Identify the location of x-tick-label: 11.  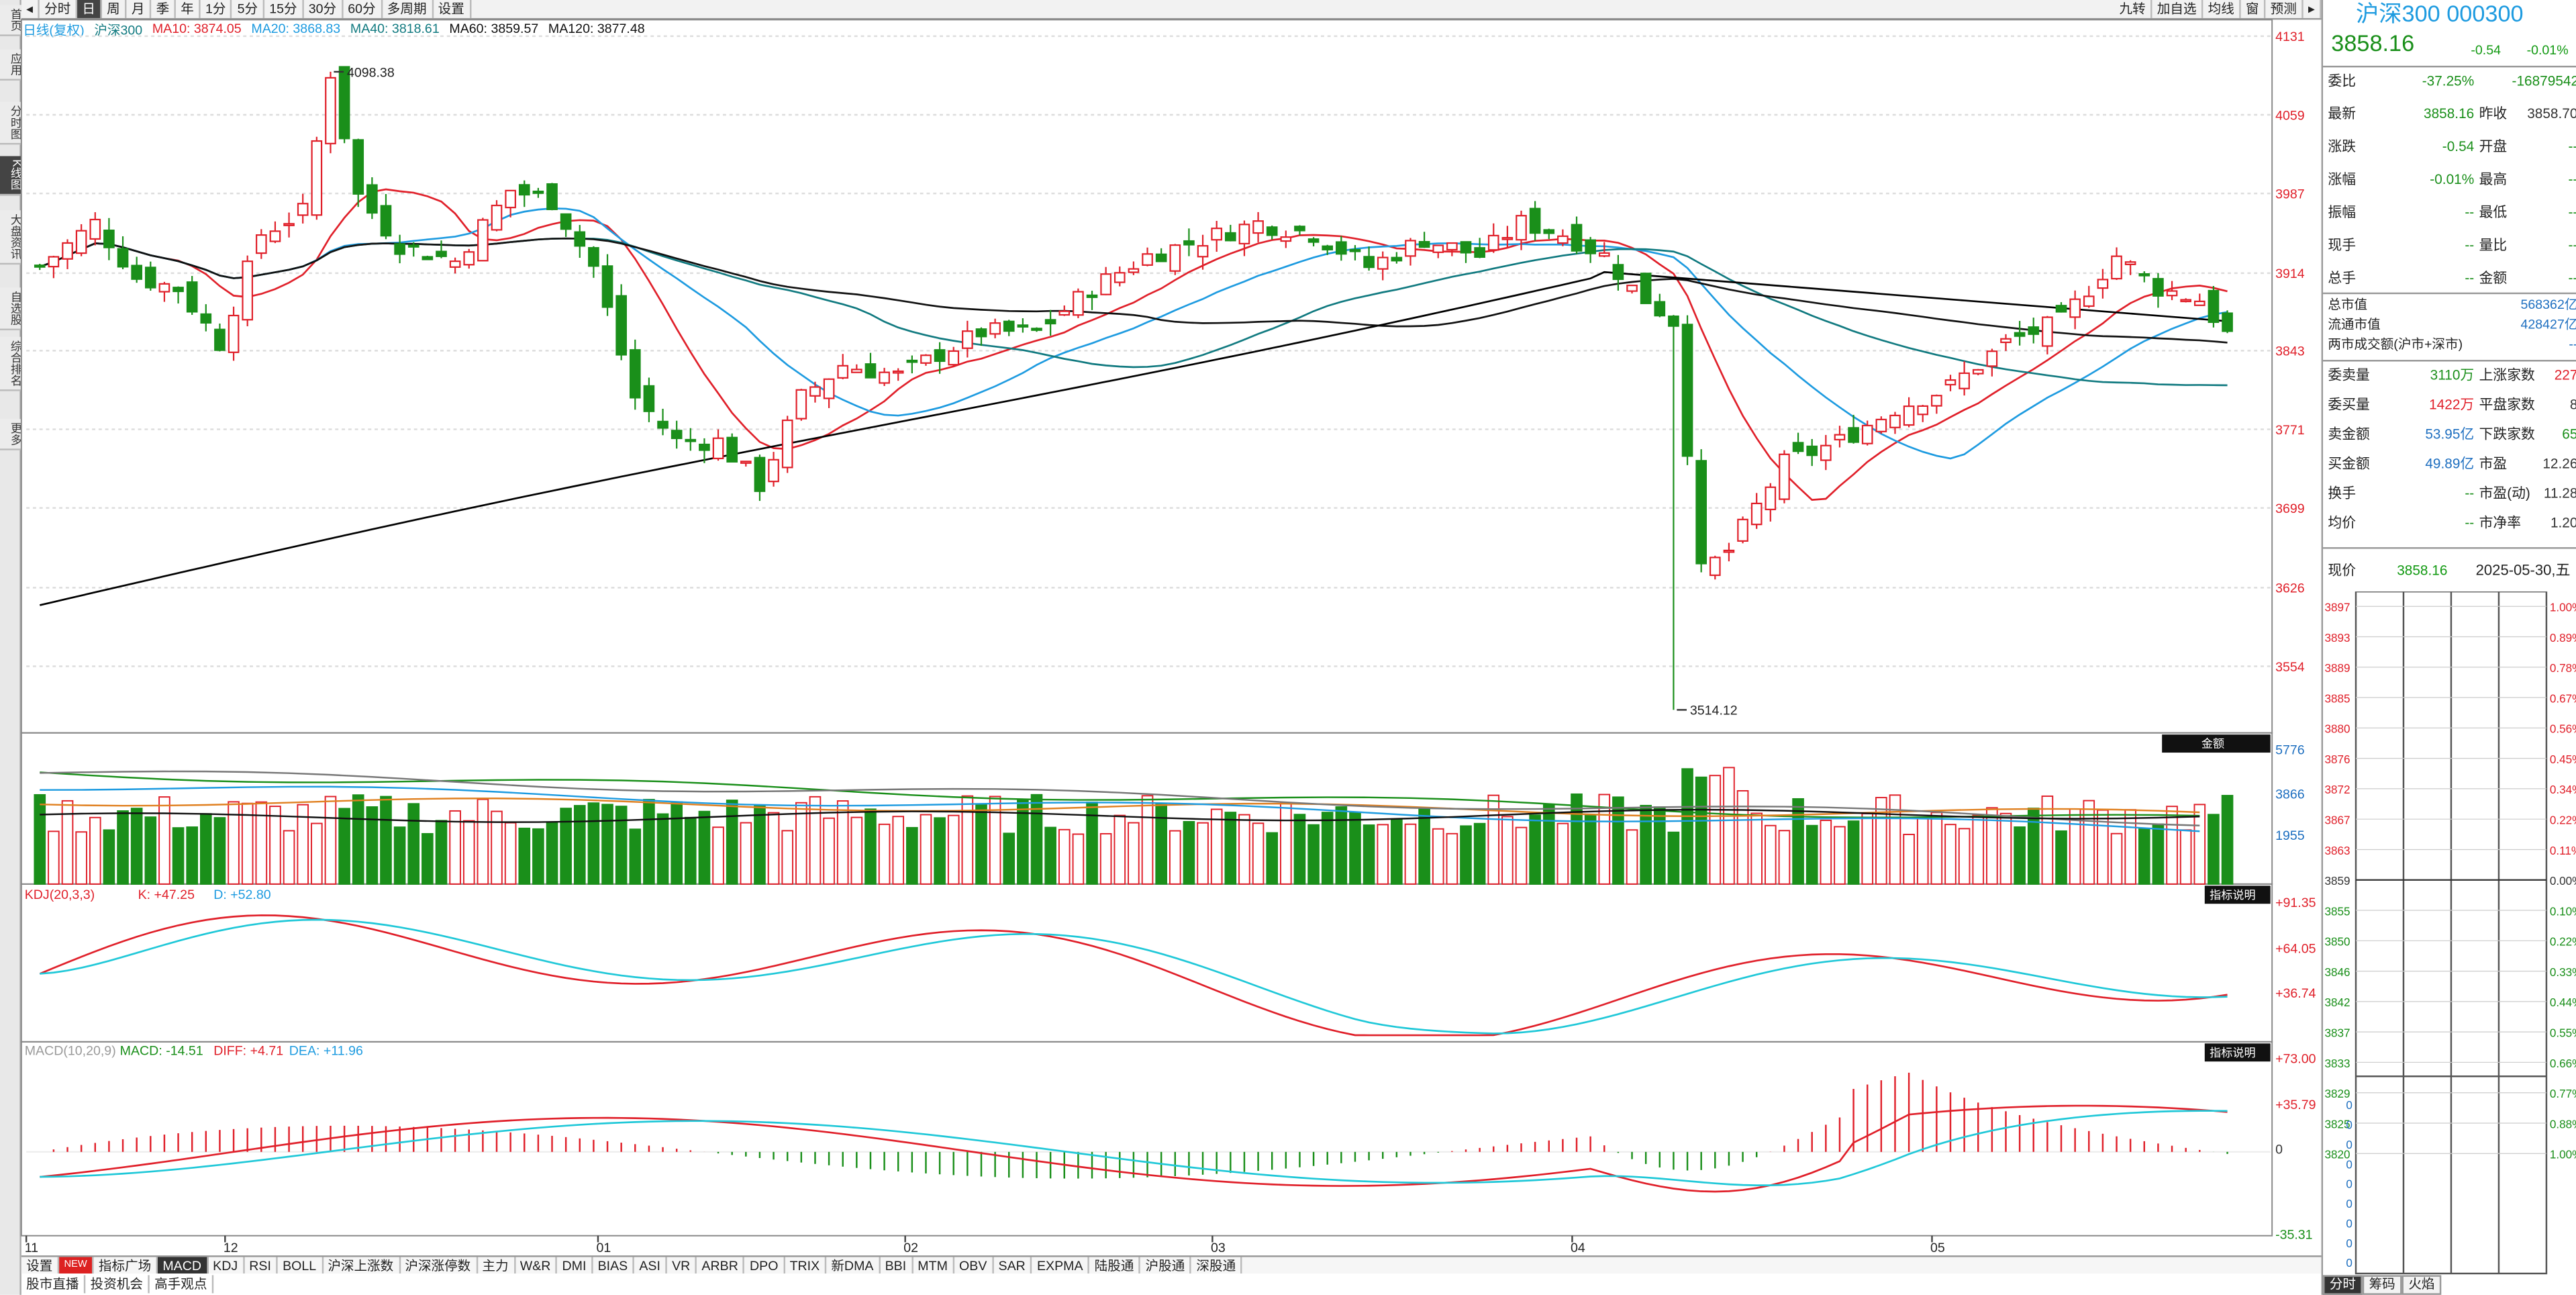
(31, 1248).